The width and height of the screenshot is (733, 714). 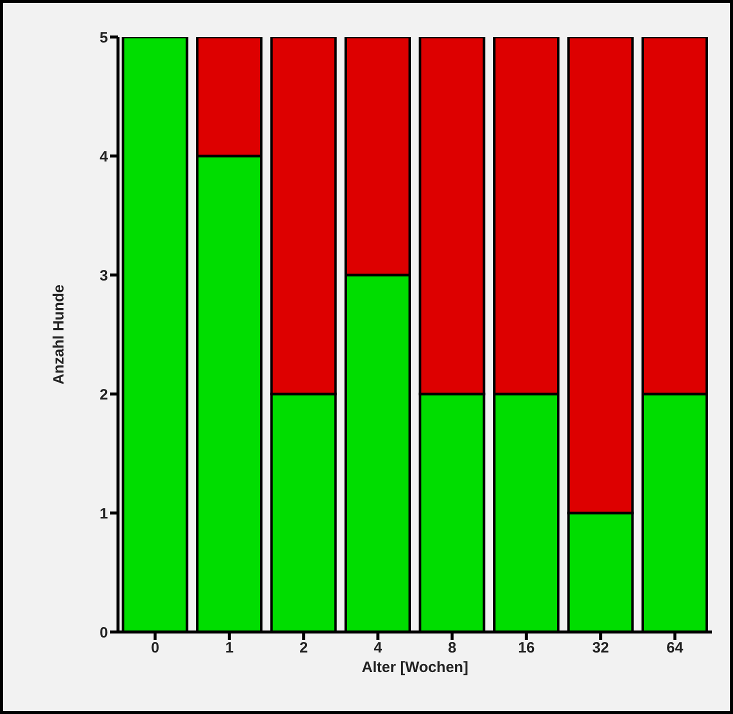 I want to click on x-tick-label: 16, so click(x=526, y=648).